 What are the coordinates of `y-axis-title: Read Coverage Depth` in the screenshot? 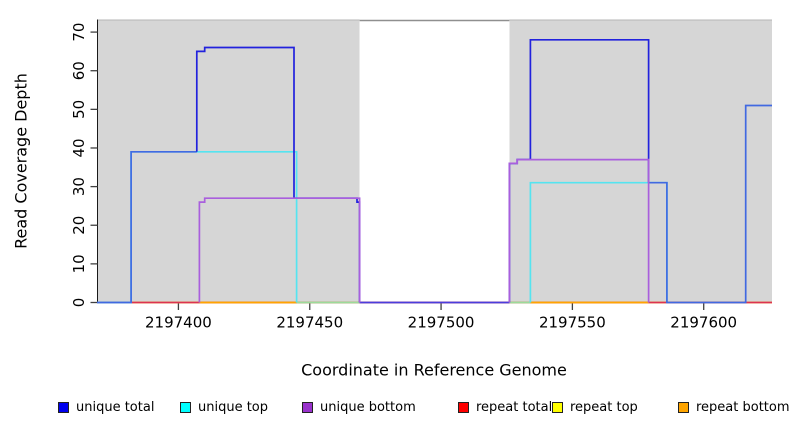 It's located at (21, 161).